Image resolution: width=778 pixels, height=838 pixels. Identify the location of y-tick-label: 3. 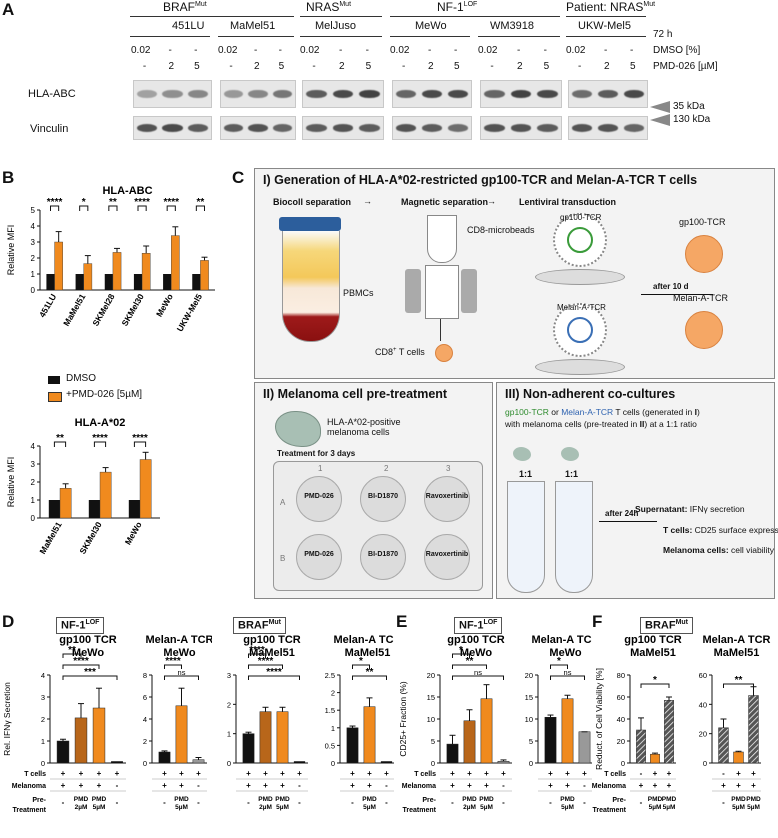
(229, 675).